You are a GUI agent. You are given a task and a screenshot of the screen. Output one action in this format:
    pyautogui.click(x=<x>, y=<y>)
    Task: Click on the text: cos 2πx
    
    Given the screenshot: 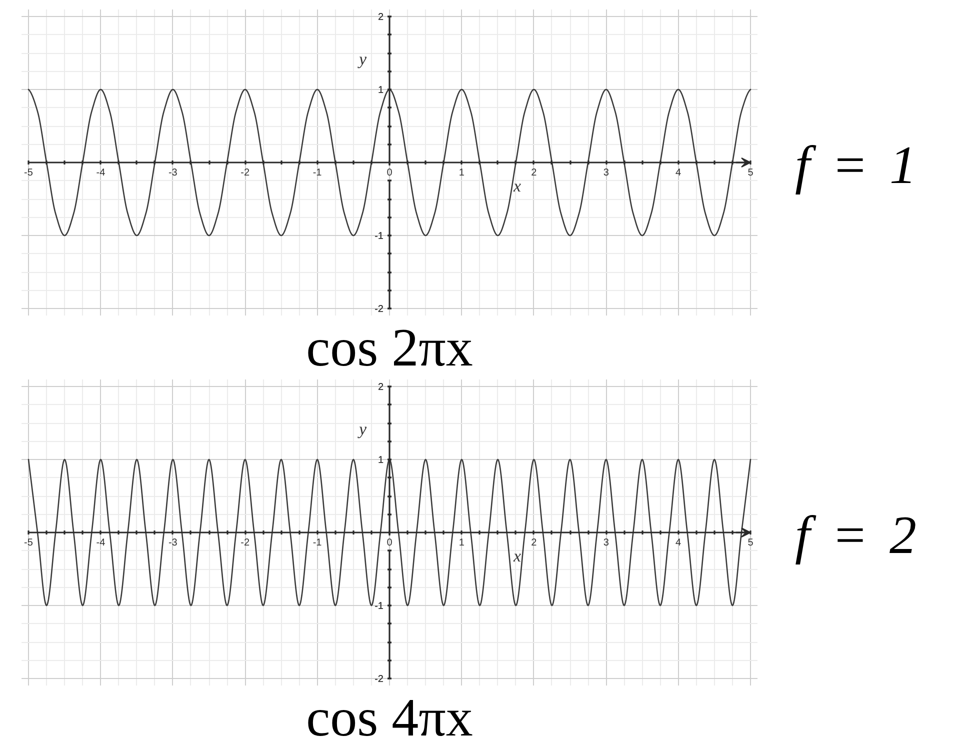 What is the action you would take?
    pyautogui.click(x=389, y=348)
    